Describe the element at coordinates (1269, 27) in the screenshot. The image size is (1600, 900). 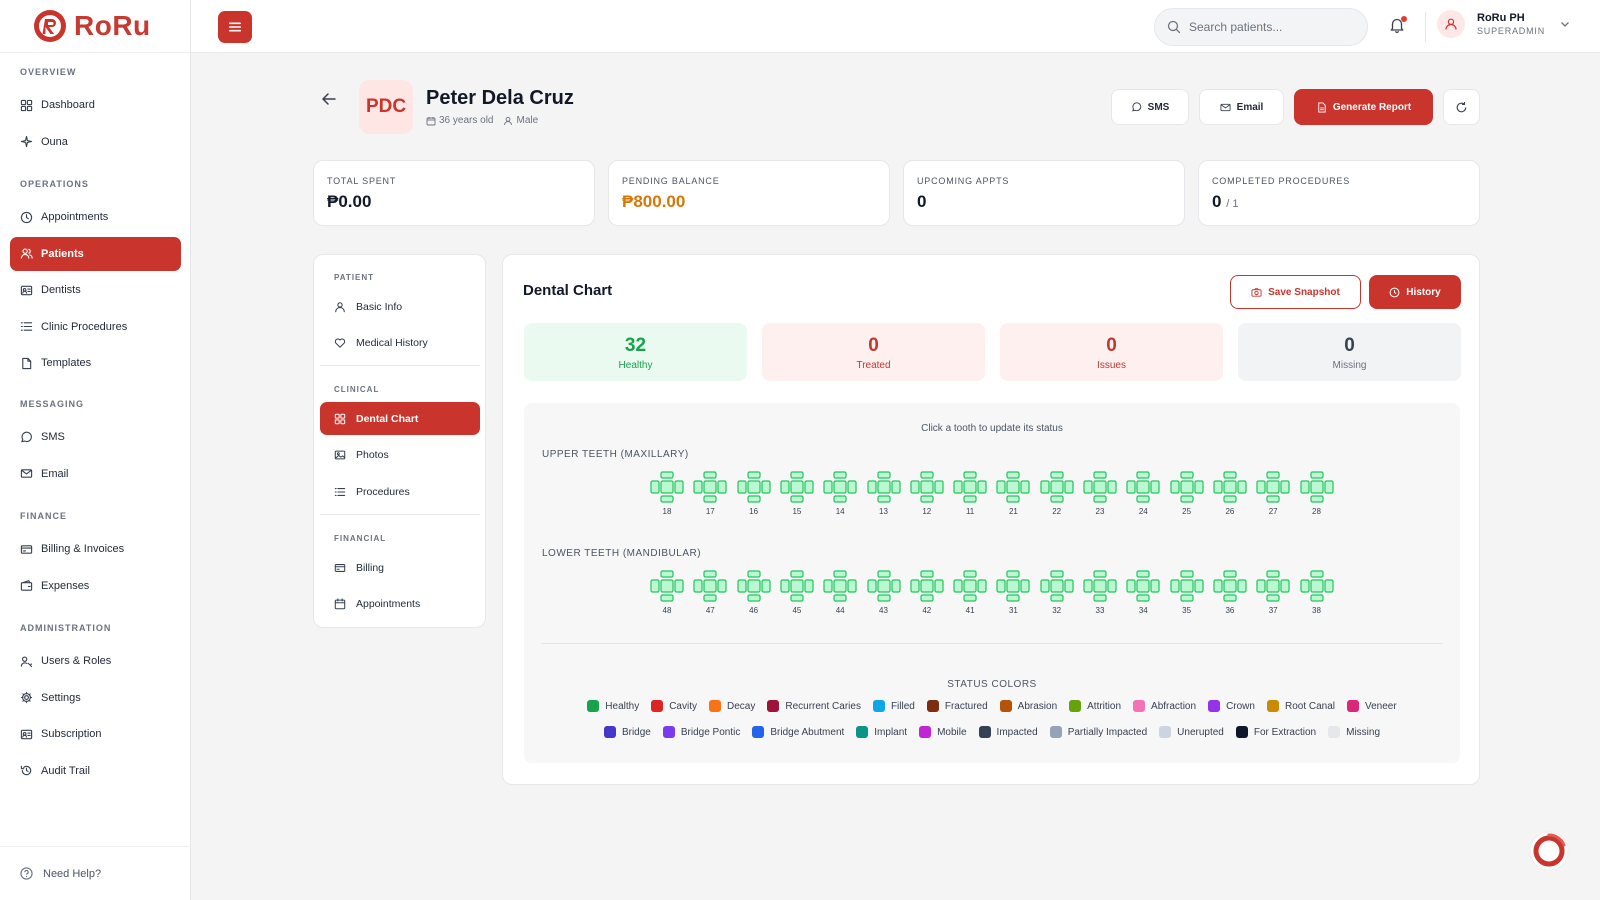
I see `search-input` at that location.